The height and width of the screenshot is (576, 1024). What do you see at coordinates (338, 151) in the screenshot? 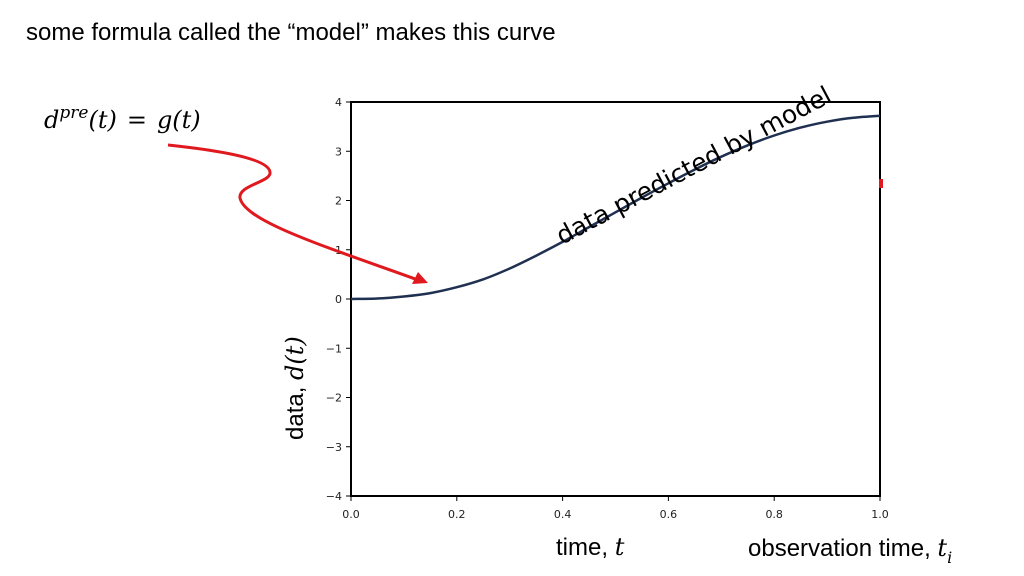
I see `y-tick-label: 3` at bounding box center [338, 151].